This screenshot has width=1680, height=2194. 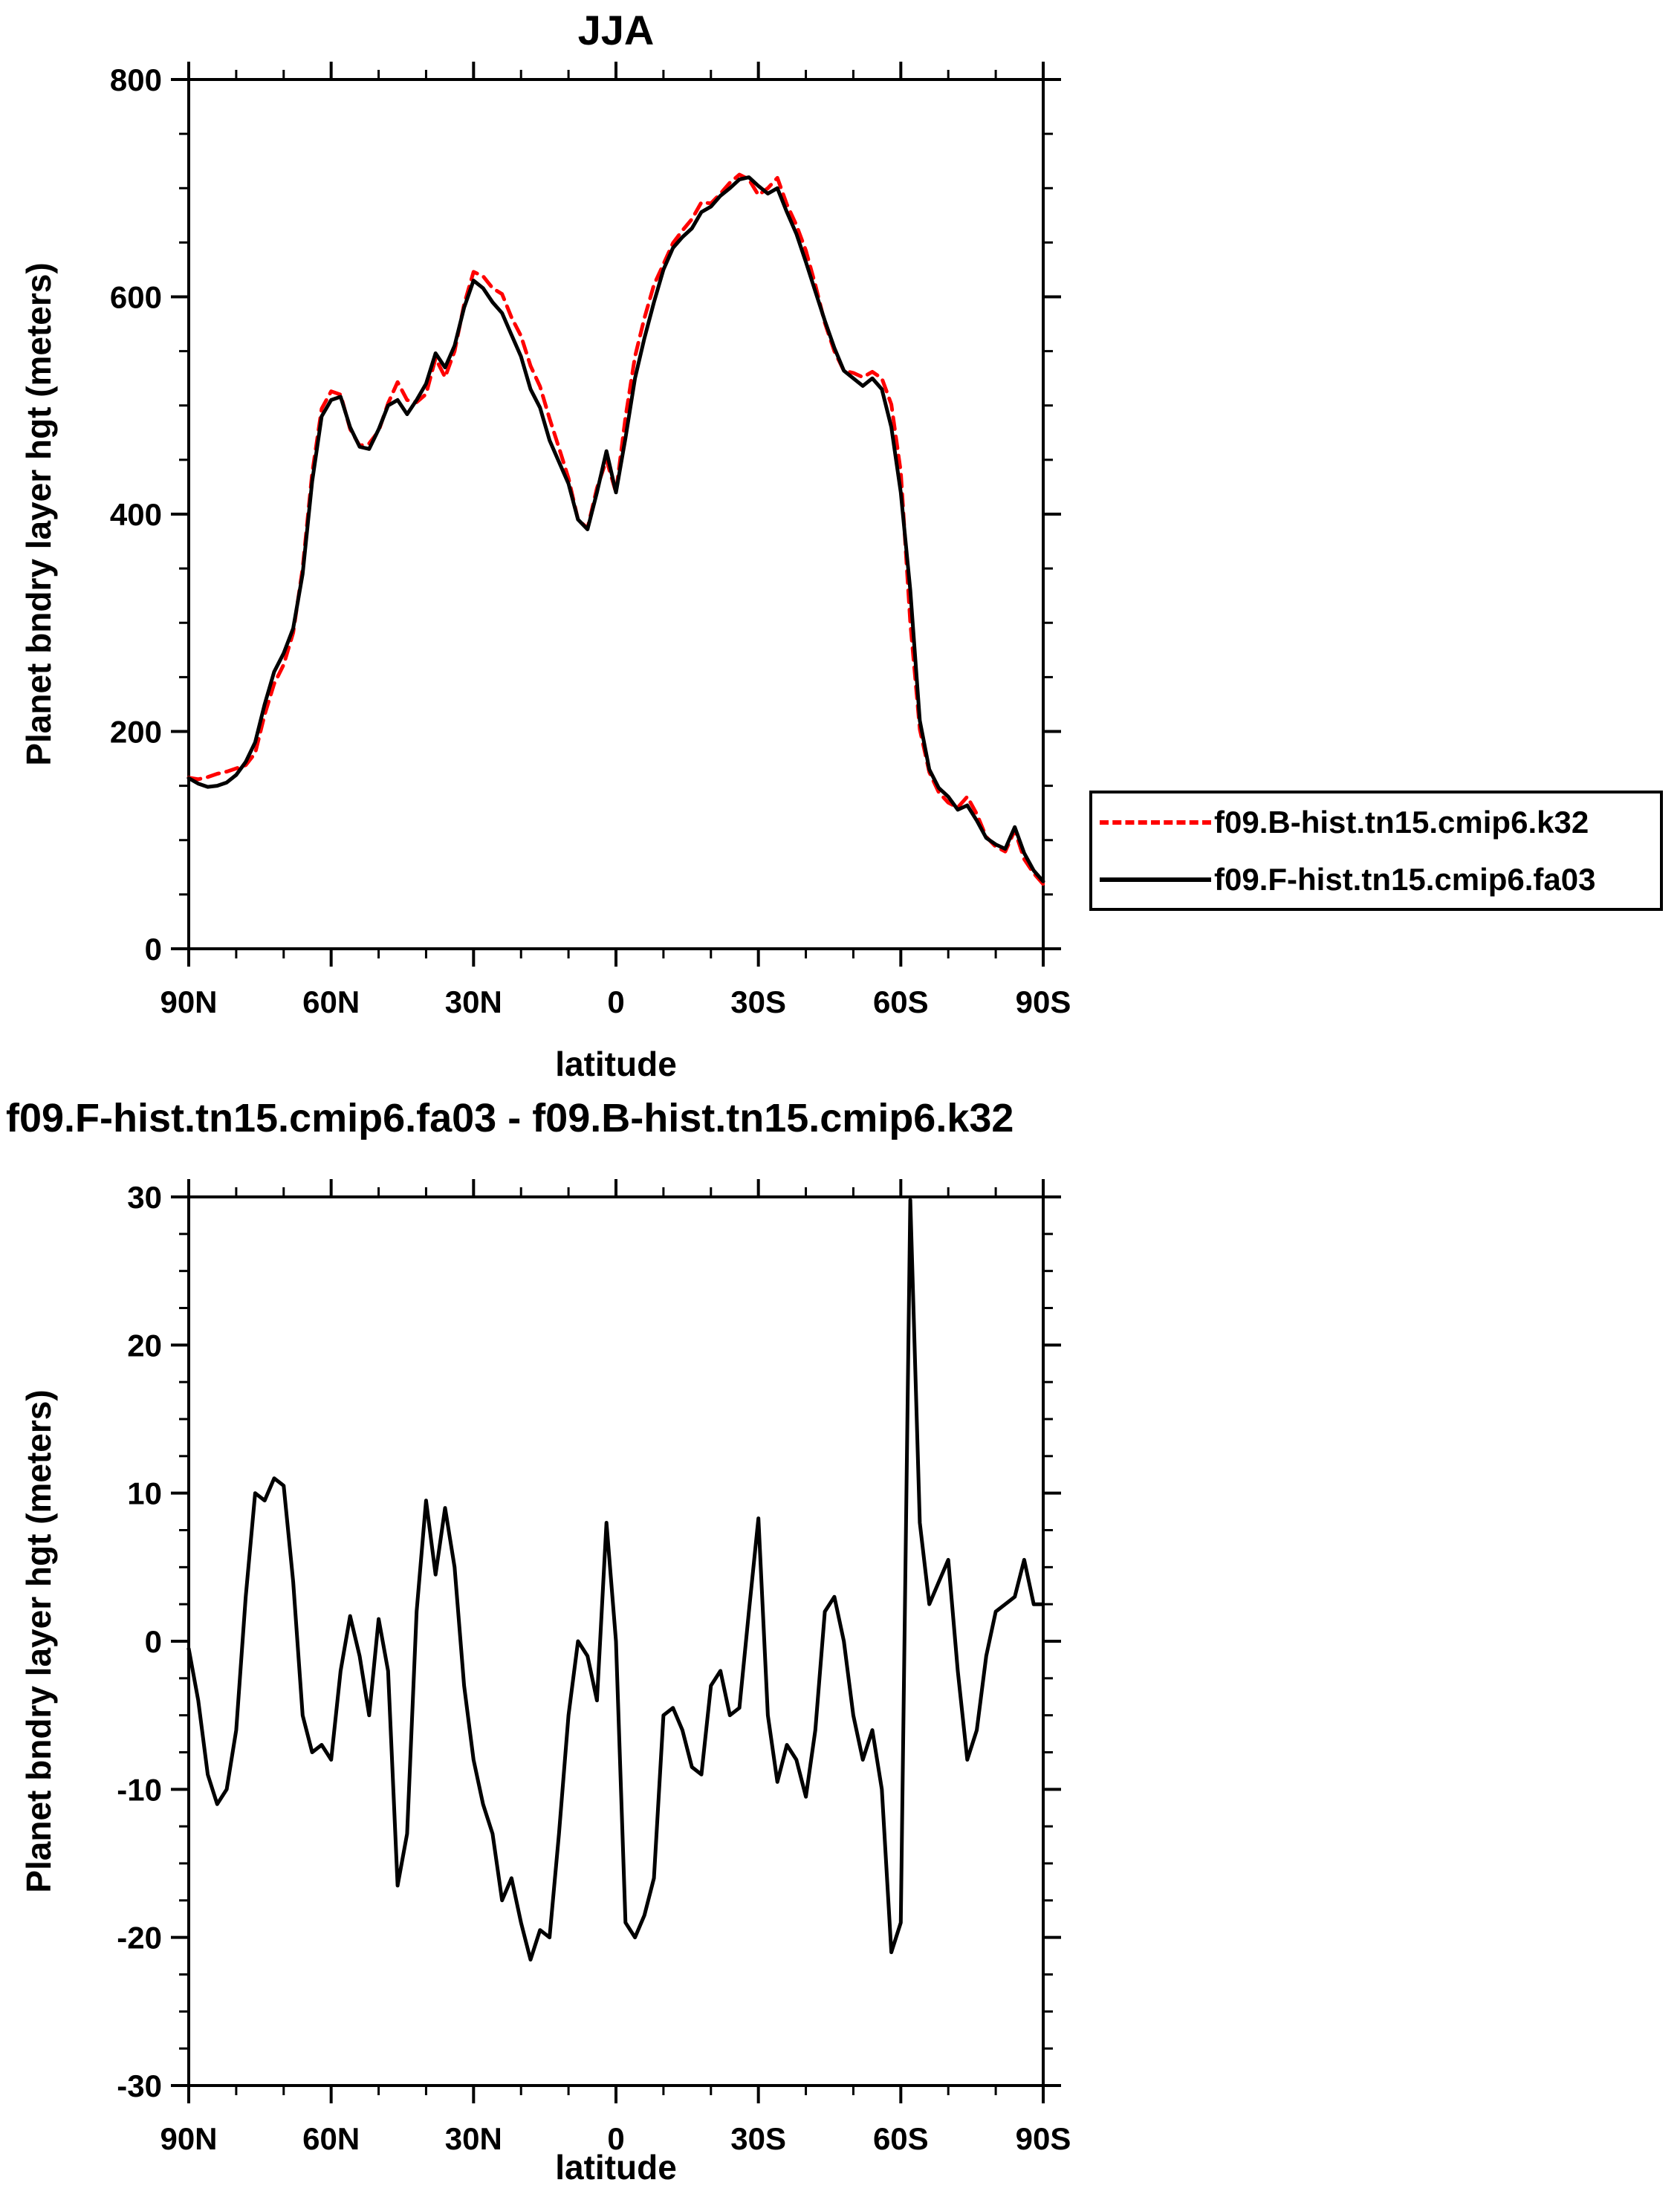 I want to click on svg-text: 400, so click(x=136, y=514).